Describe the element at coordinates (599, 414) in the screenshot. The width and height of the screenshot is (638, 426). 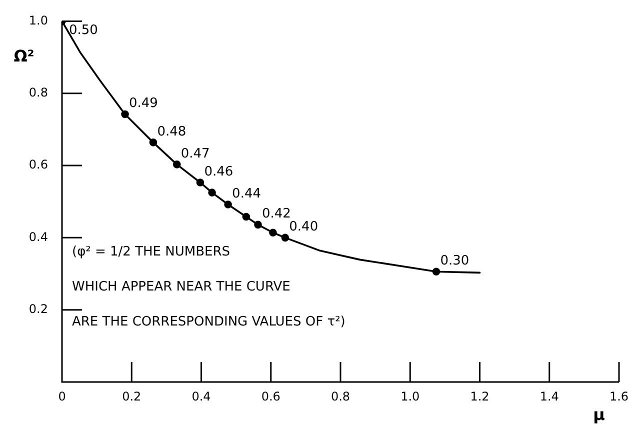
I see `x-axis-title: μ` at that location.